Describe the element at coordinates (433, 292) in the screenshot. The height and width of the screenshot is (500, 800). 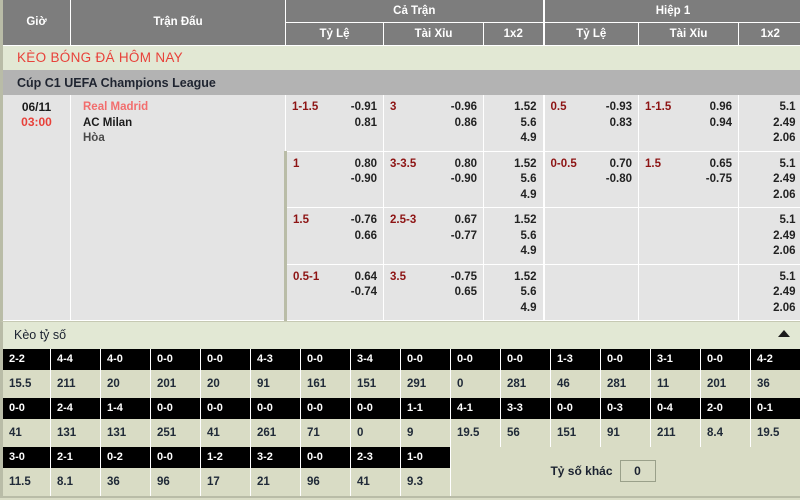
I see `ft-overunder-cell: 3.5 -0.75 0.65` at that location.